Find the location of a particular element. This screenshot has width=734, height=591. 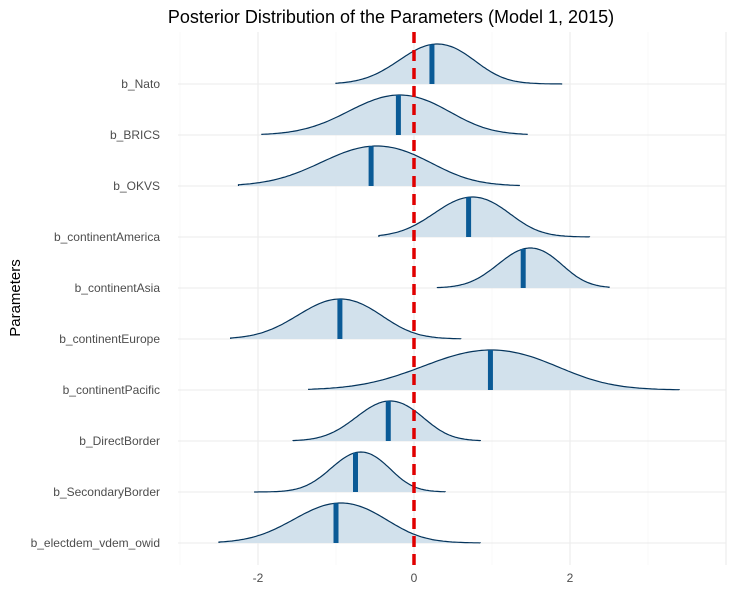

x-tick-label: 0 is located at coordinates (414, 578).